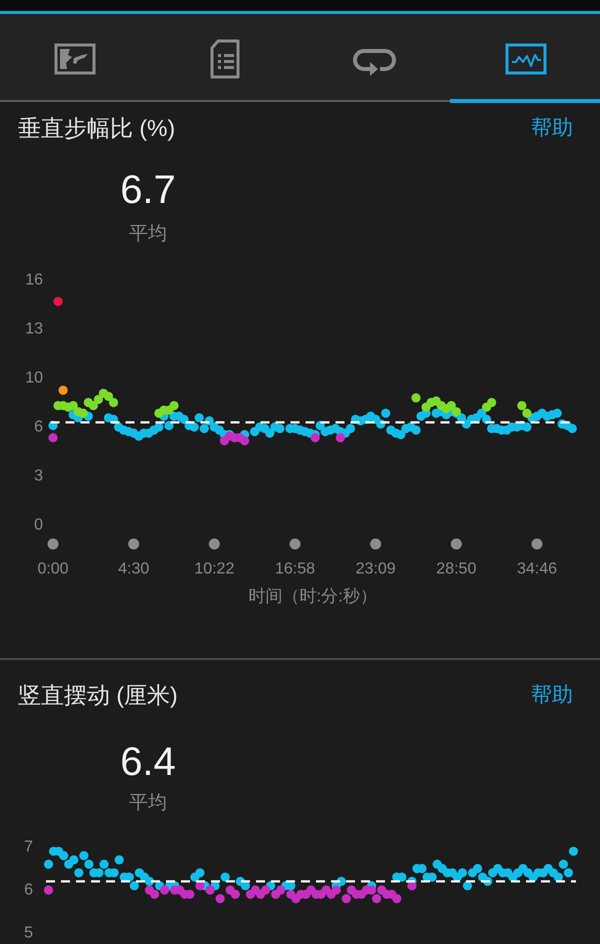 The height and width of the screenshot is (944, 600). Describe the element at coordinates (53, 569) in the screenshot. I see `x-tick-label: 0:00` at that location.